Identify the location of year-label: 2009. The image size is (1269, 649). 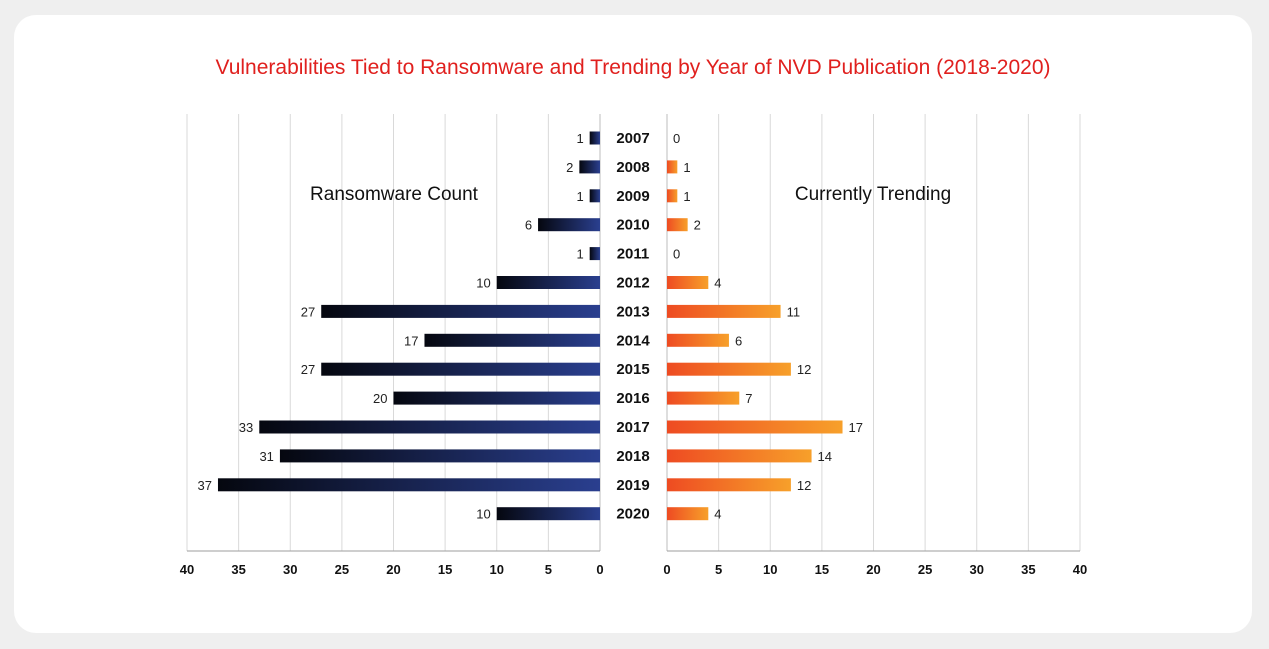
(632, 196).